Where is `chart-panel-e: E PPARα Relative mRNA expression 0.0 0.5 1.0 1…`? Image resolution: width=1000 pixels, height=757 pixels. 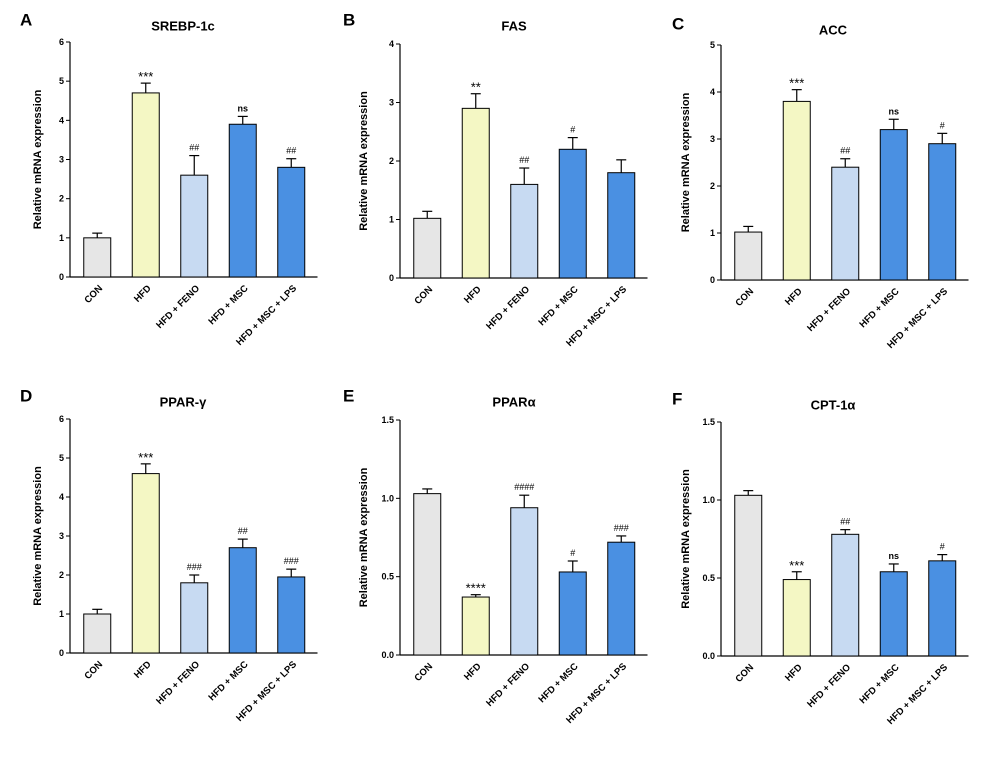 chart-panel-e: E PPARα Relative mRNA expression 0.0 0.5 1.0 1… is located at coordinates (495, 556).